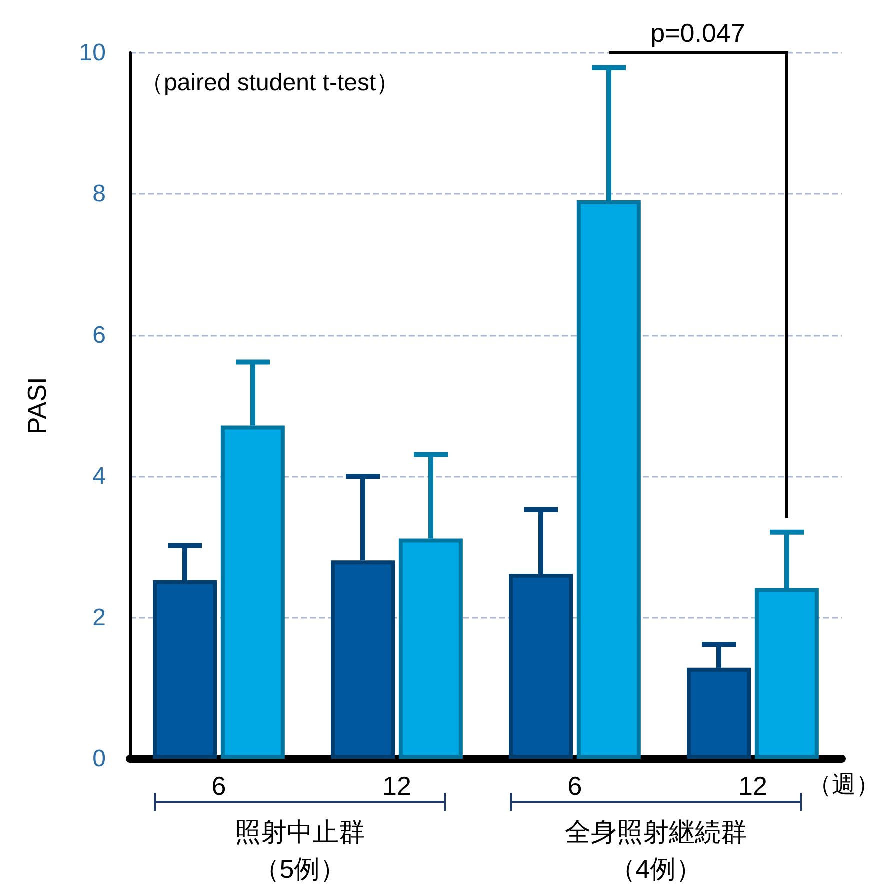 The image size is (882, 893). Describe the element at coordinates (656, 832) in the screenshot. I see `text: 全身照射継続群` at that location.